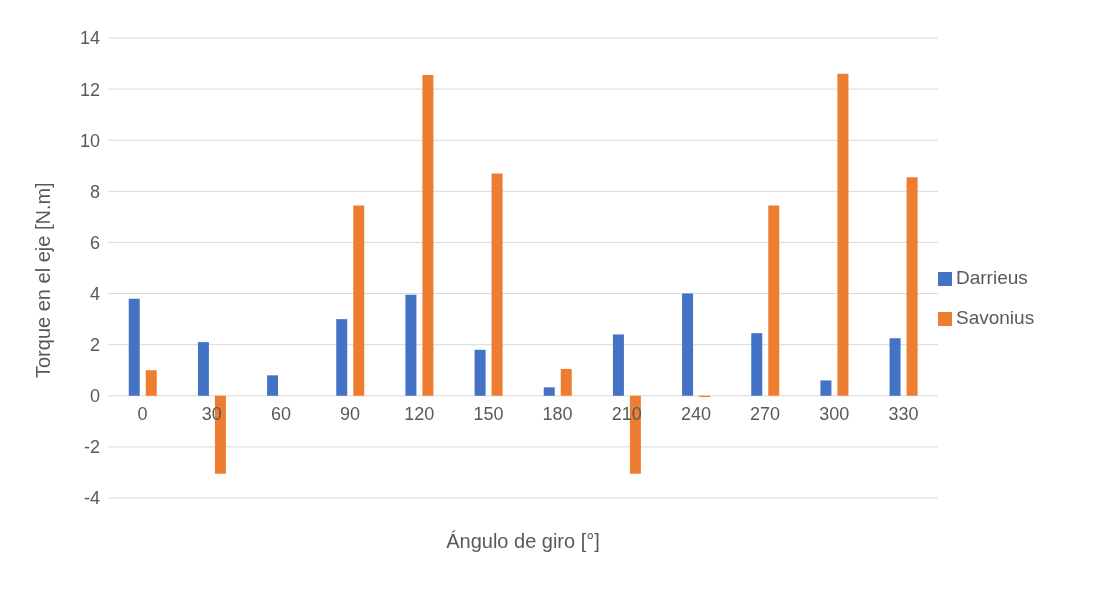 The width and height of the screenshot is (1117, 597). I want to click on y-tick-label: 0, so click(94, 396).